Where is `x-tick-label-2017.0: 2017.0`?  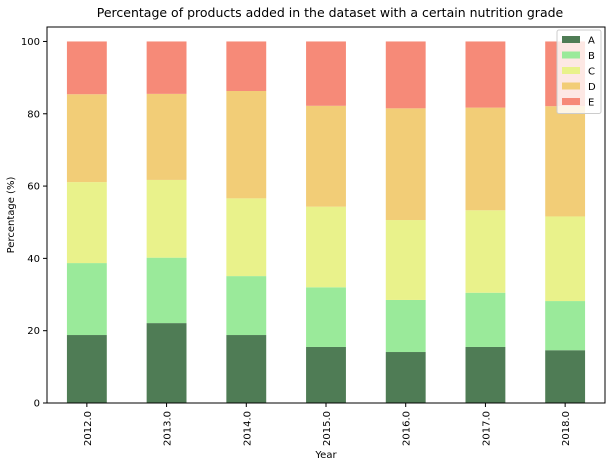 x-tick-label-2017.0: 2017.0 is located at coordinates (486, 428).